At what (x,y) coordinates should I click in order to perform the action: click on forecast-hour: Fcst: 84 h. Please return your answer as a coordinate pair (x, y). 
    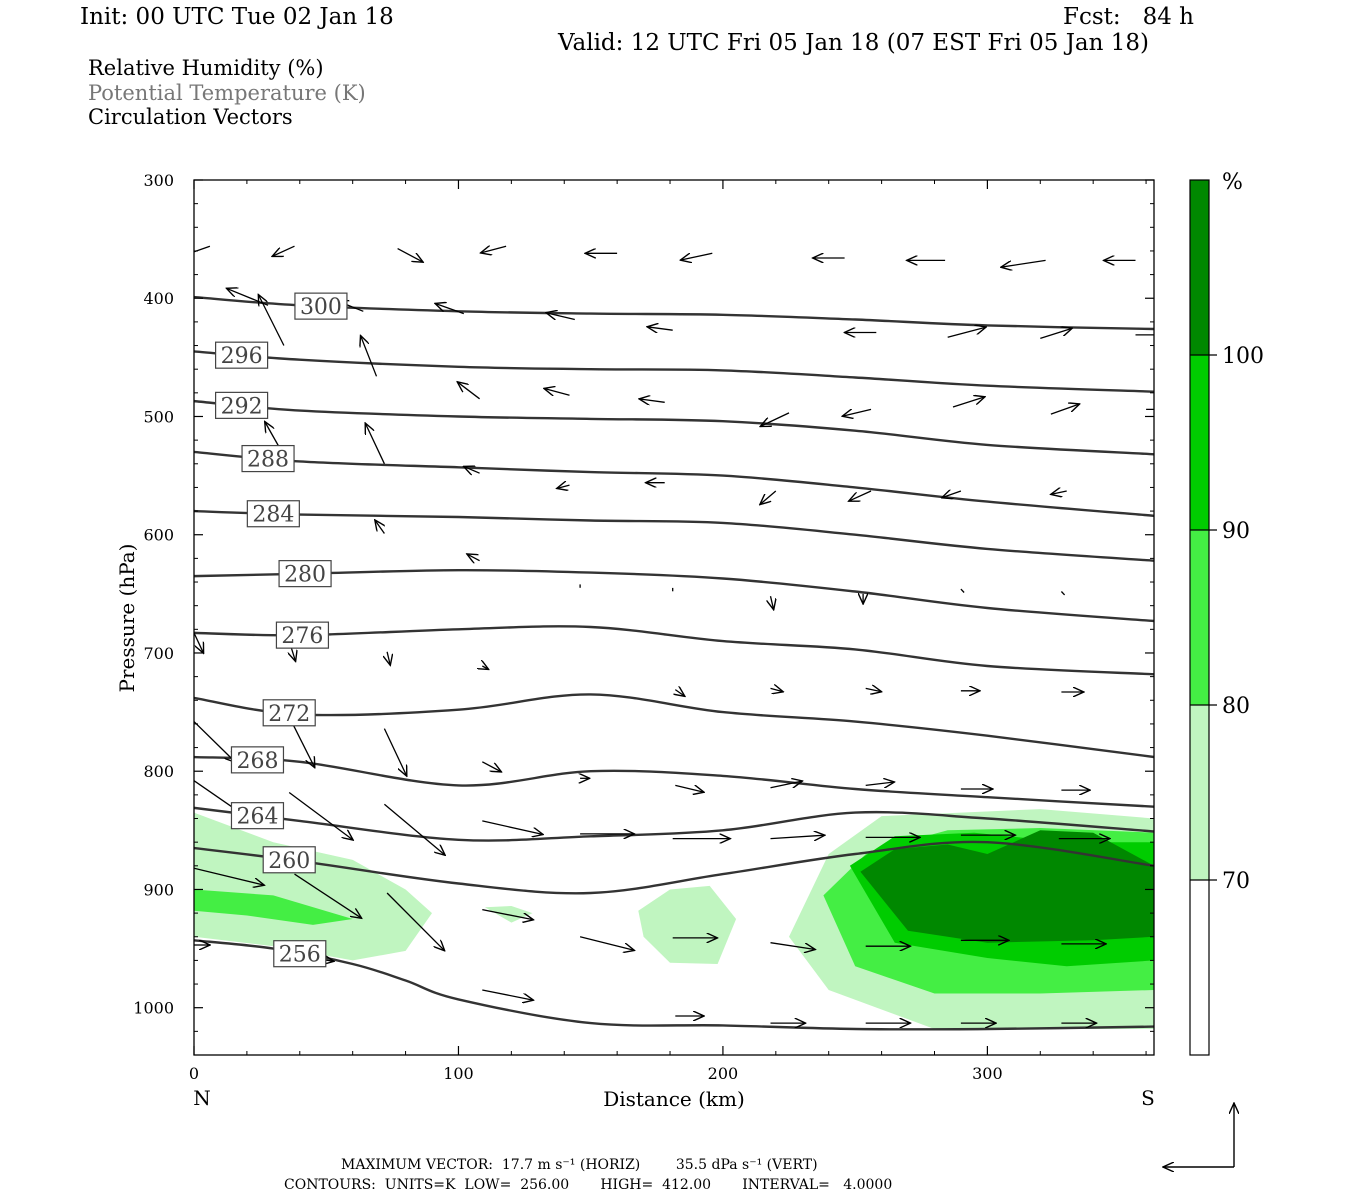
    Looking at the image, I should click on (1128, 17).